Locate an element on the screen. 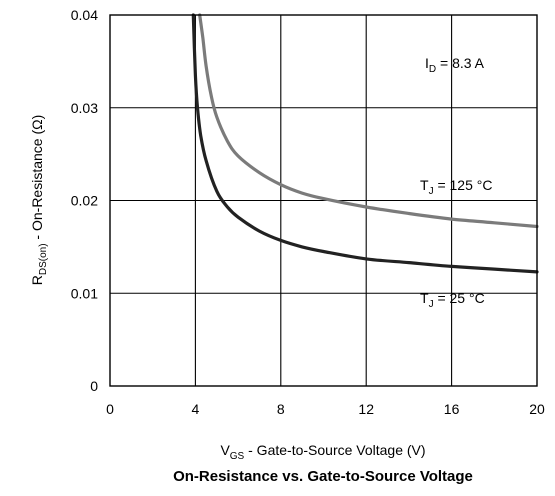 The image size is (555, 496). y-tick-label: 0.02 is located at coordinates (84, 201).